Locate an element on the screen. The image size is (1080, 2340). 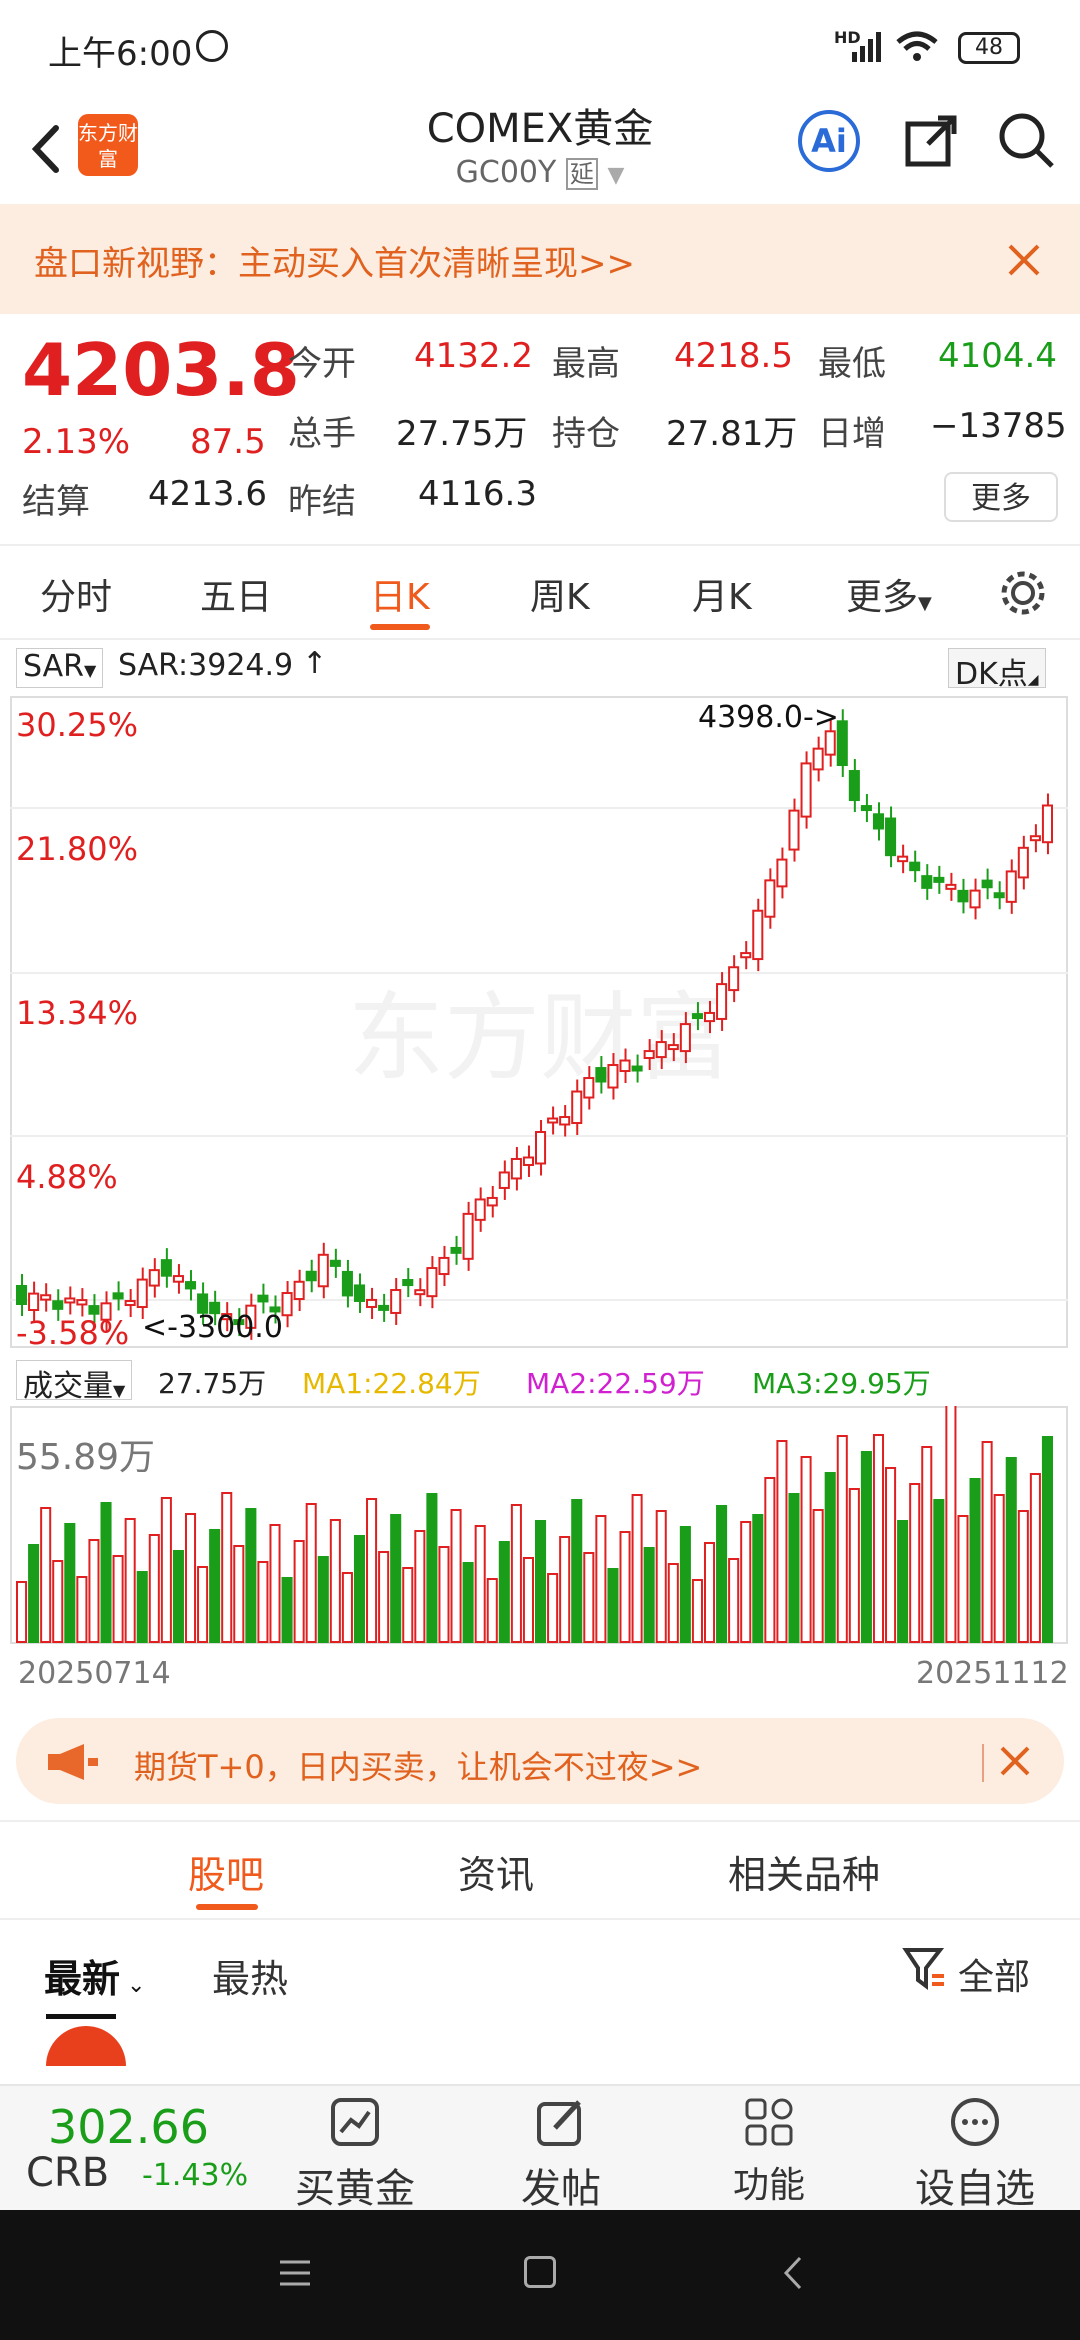
back-arrow-icon is located at coordinates (45, 149).